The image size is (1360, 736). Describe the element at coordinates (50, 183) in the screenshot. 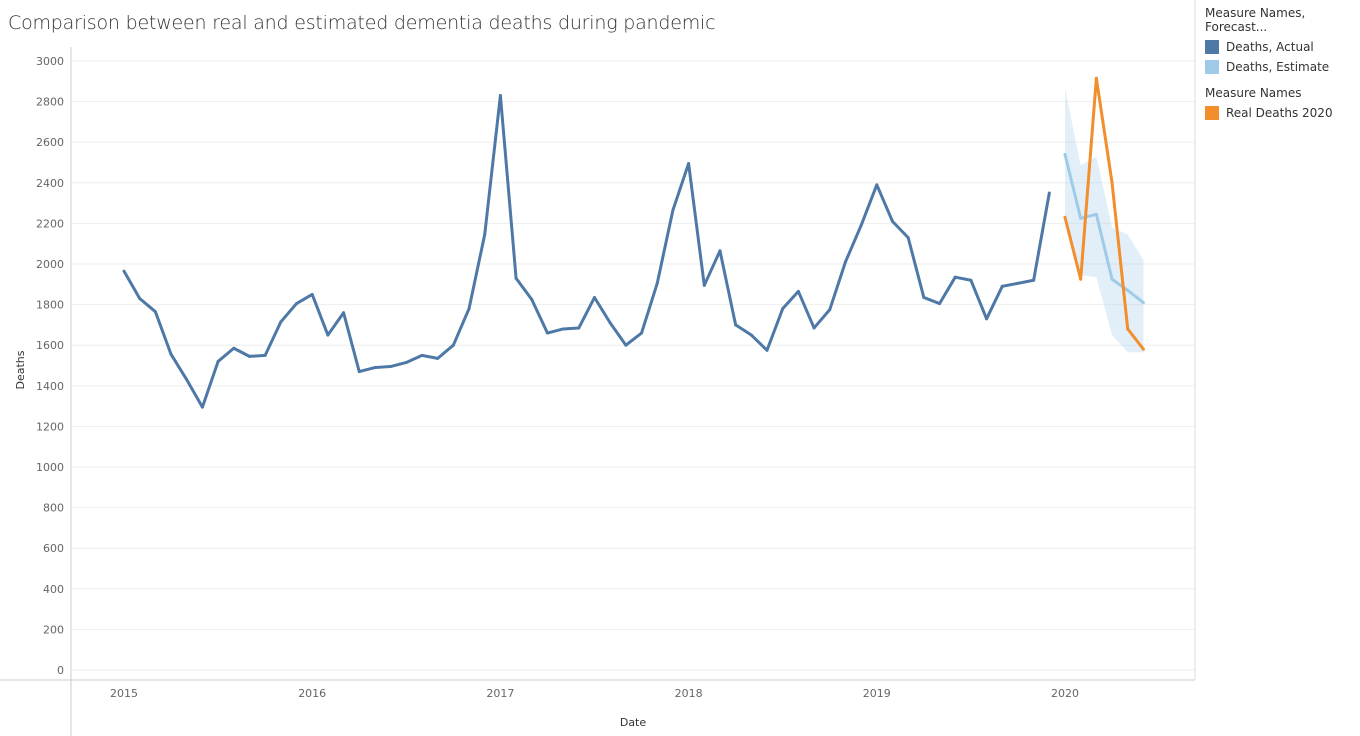

I see `y-tick-label: 2400` at that location.